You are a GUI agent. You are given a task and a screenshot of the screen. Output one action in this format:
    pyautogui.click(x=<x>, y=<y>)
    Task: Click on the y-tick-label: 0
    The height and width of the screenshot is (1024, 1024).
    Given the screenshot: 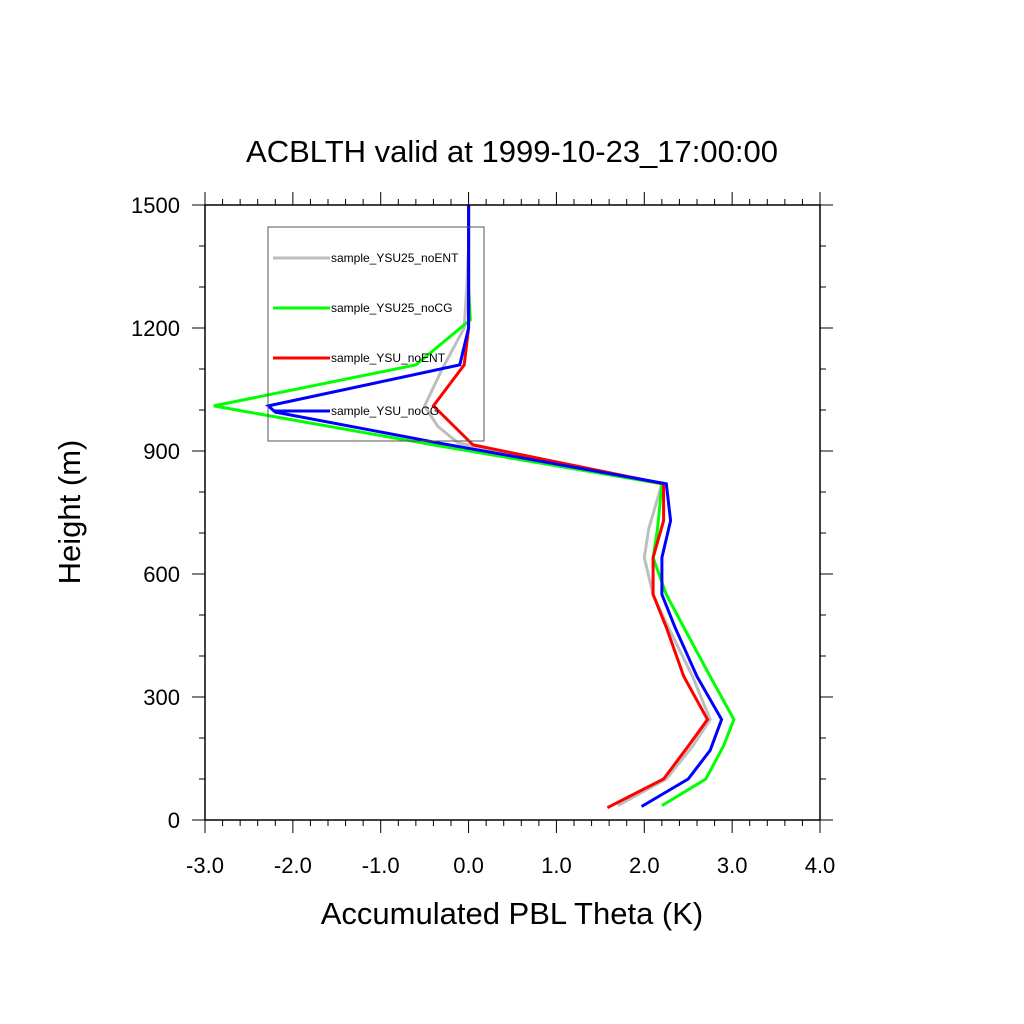 What is the action you would take?
    pyautogui.click(x=174, y=820)
    